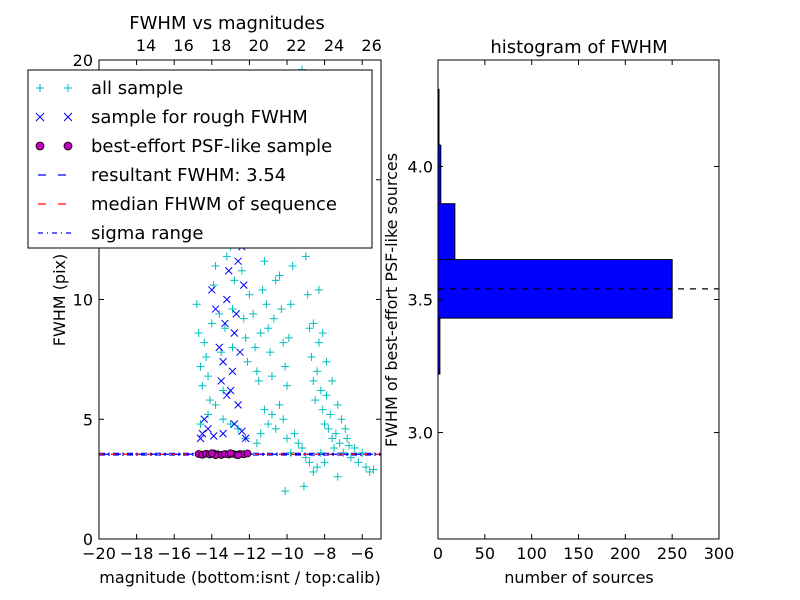 Image resolution: width=800 pixels, height=600 pixels. What do you see at coordinates (59, 300) in the screenshot?
I see `scatter-y-label: FWHM (pix)` at bounding box center [59, 300].